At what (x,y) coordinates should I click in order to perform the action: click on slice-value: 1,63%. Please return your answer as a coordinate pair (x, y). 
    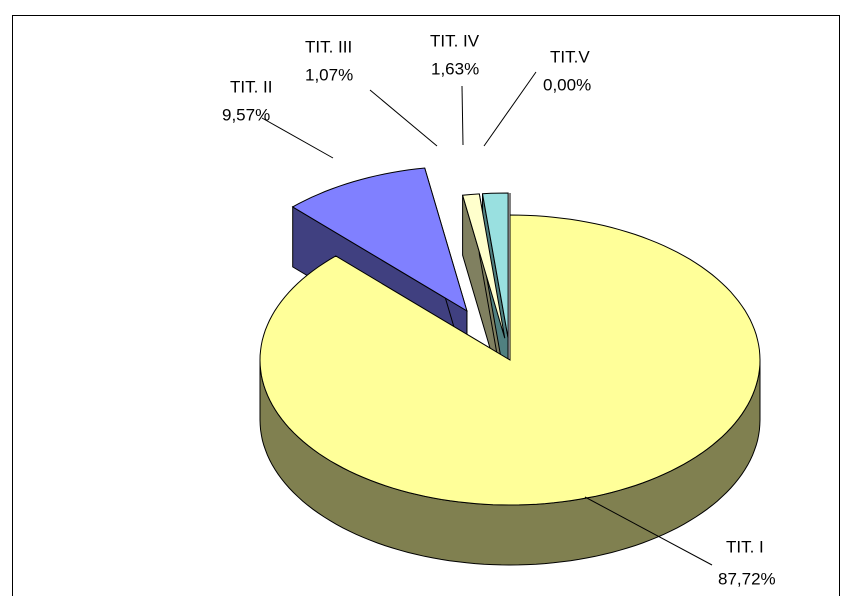
    Looking at the image, I should click on (455, 68).